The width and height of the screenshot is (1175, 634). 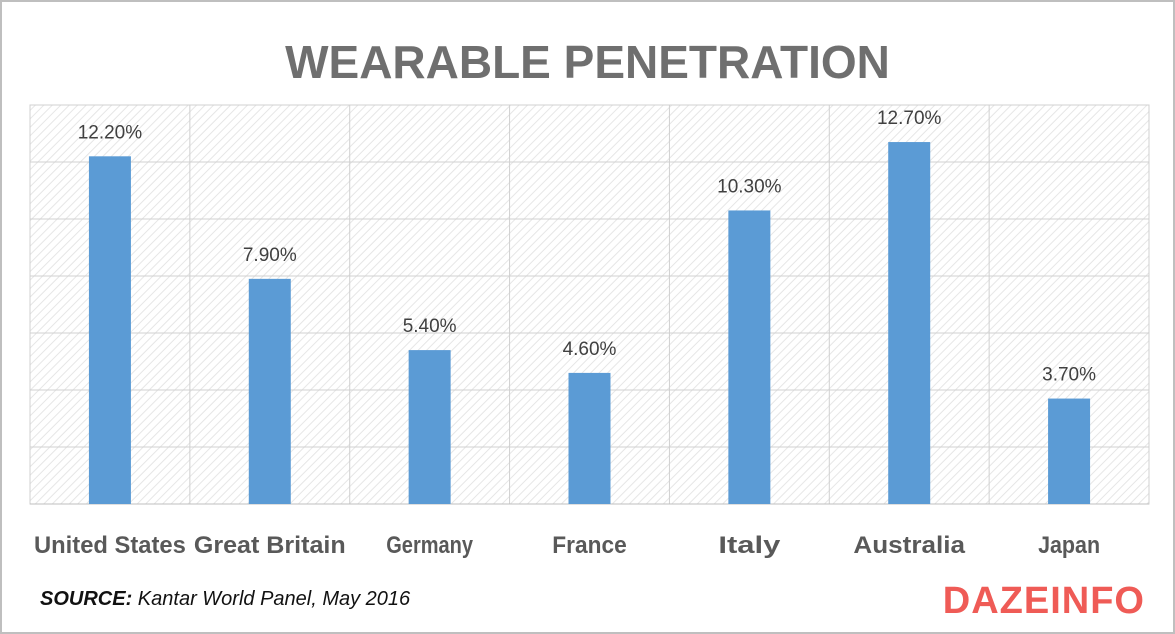 What do you see at coordinates (270, 545) in the screenshot?
I see `category-label: Great Britain` at bounding box center [270, 545].